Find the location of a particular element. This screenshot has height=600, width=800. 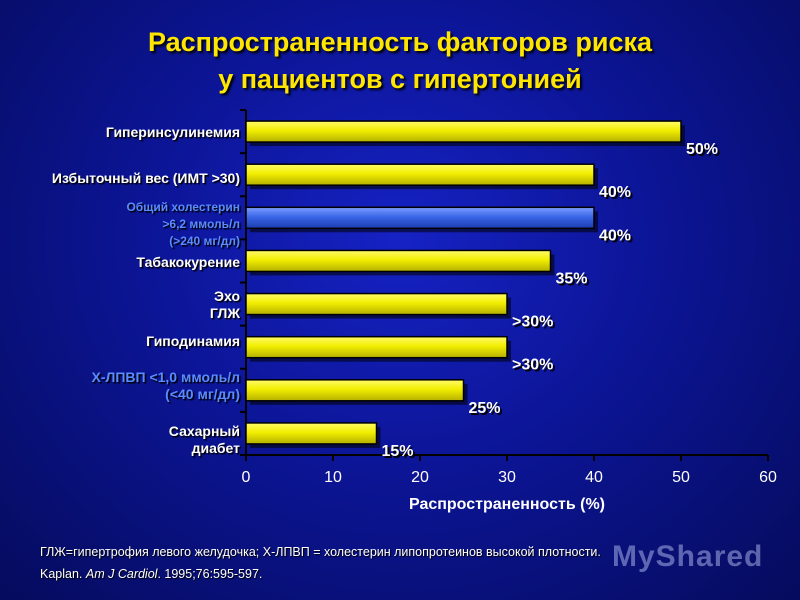

value-label-shadow: 35% is located at coordinates (574, 280).